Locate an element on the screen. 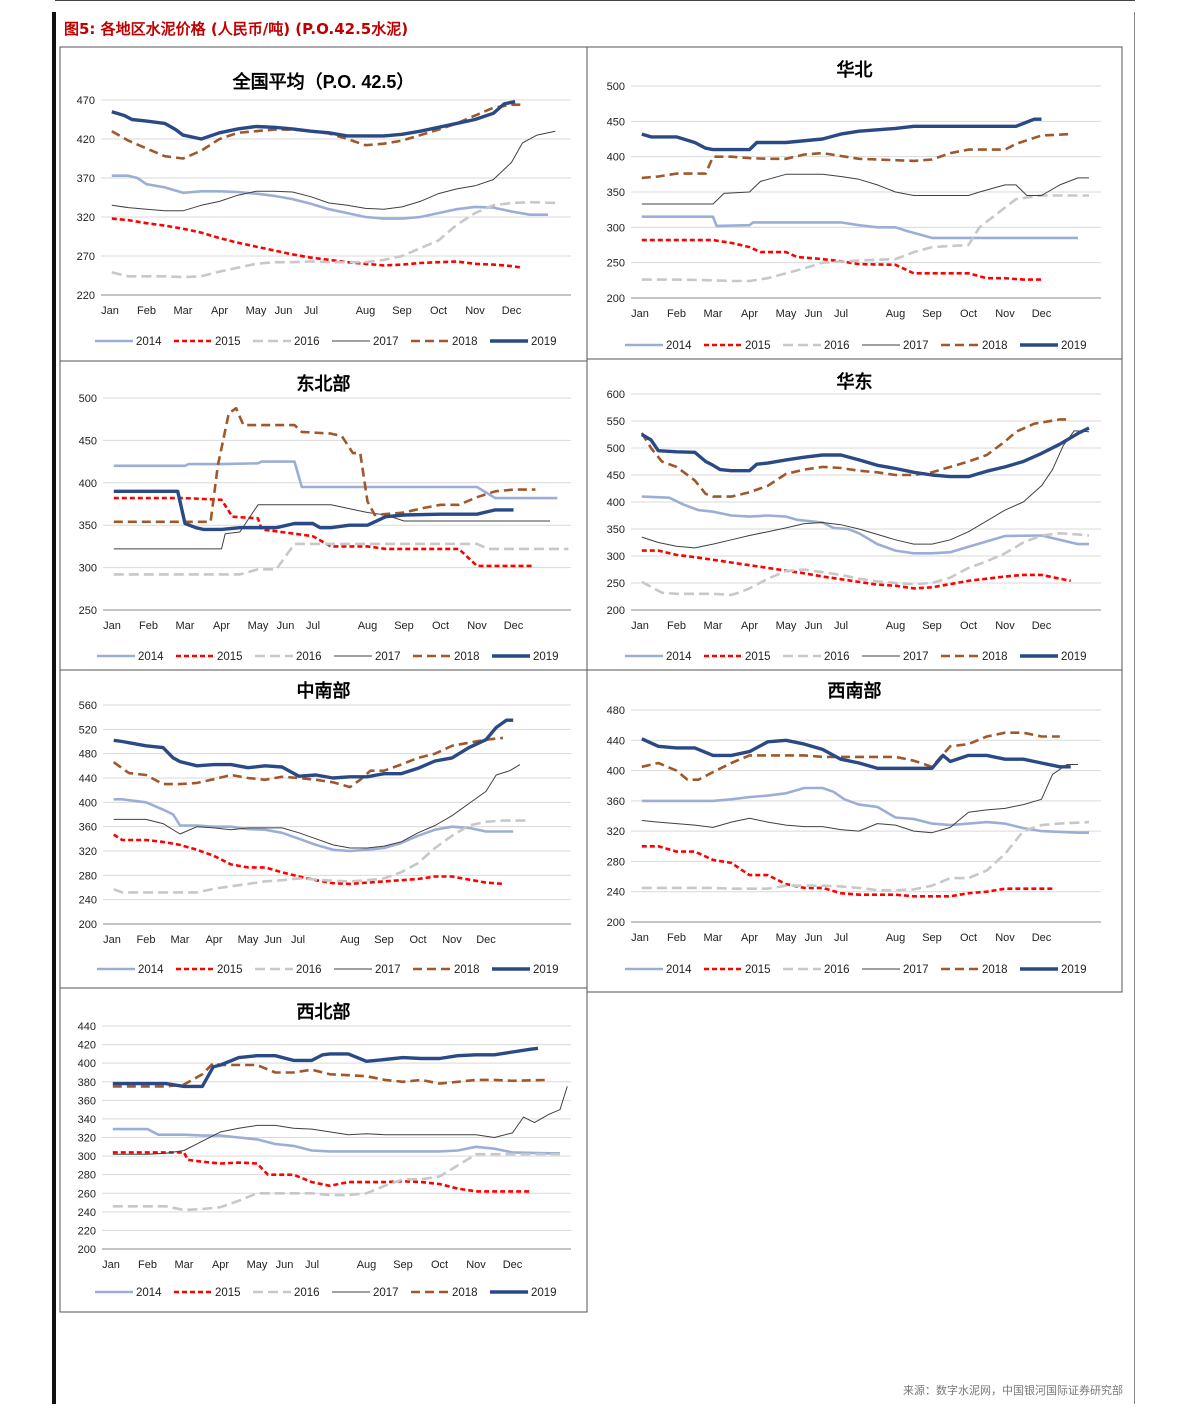  x-tick-label: Dec is located at coordinates (514, 626).